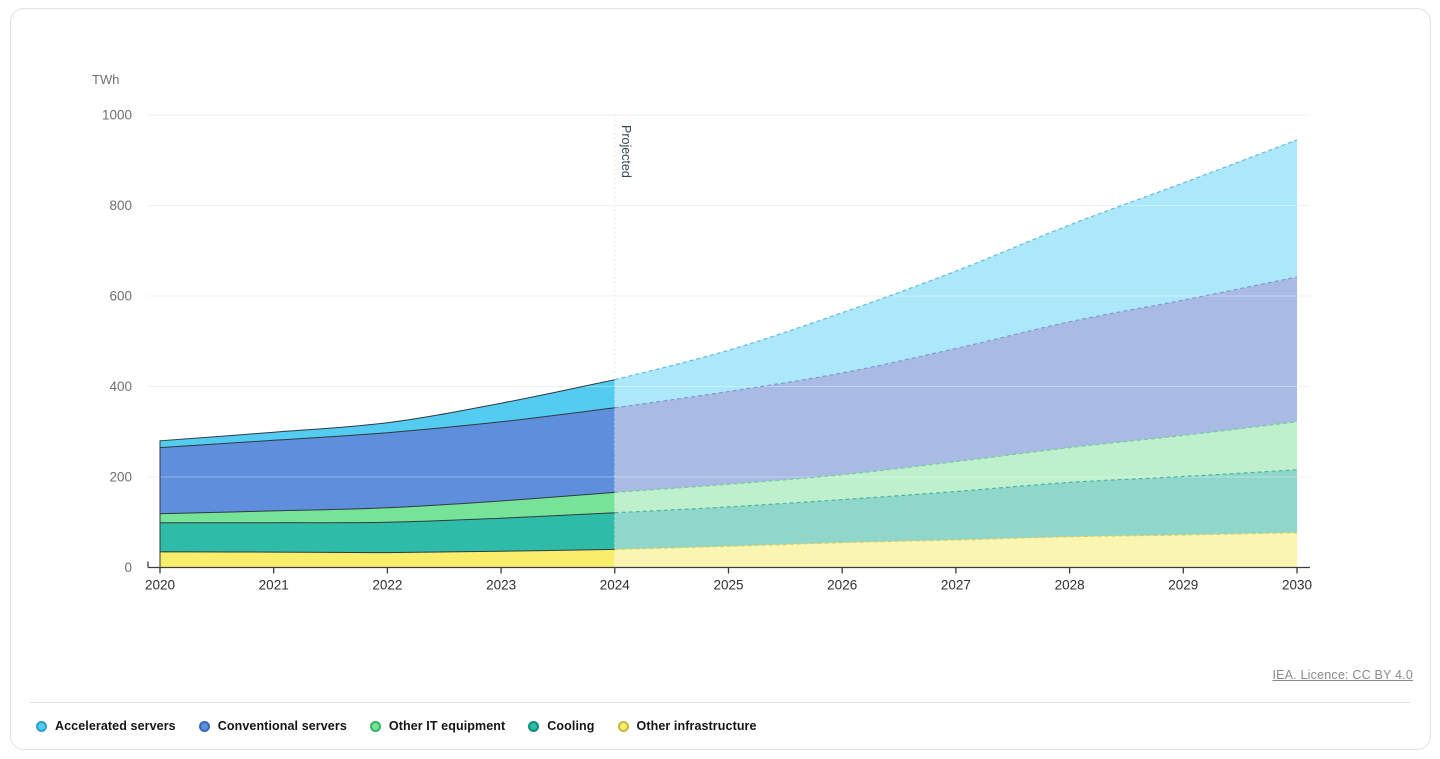  I want to click on area-projected-other-infrastructure, so click(955, 550).